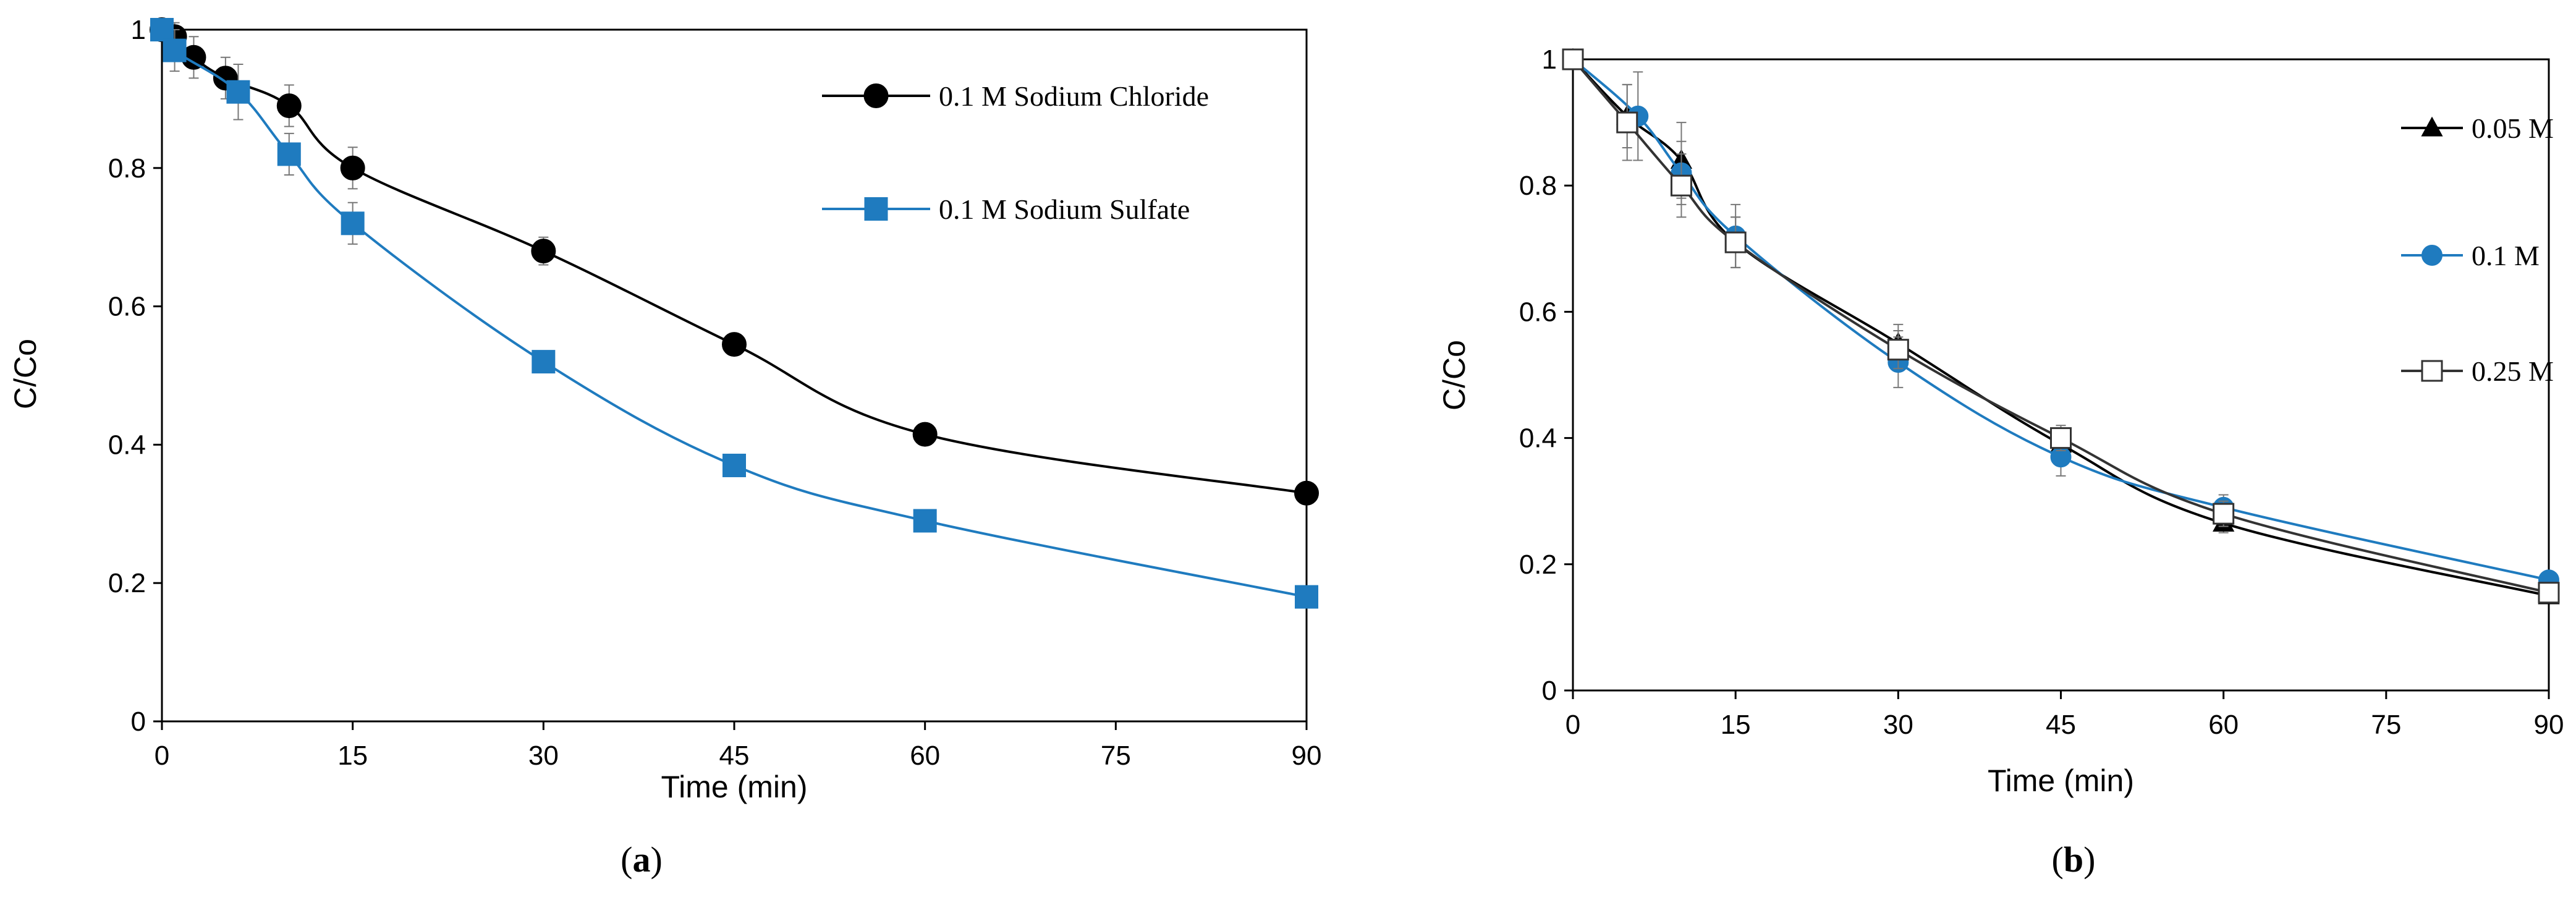  I want to click on legend-label: 0.1 M, so click(2506, 255).